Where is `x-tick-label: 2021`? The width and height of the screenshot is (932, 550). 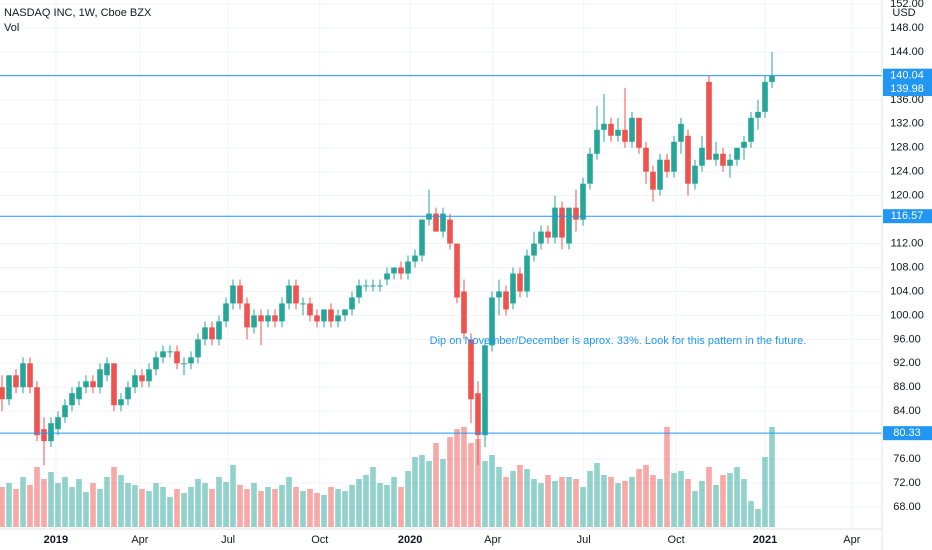
x-tick-label: 2021 is located at coordinates (765, 540).